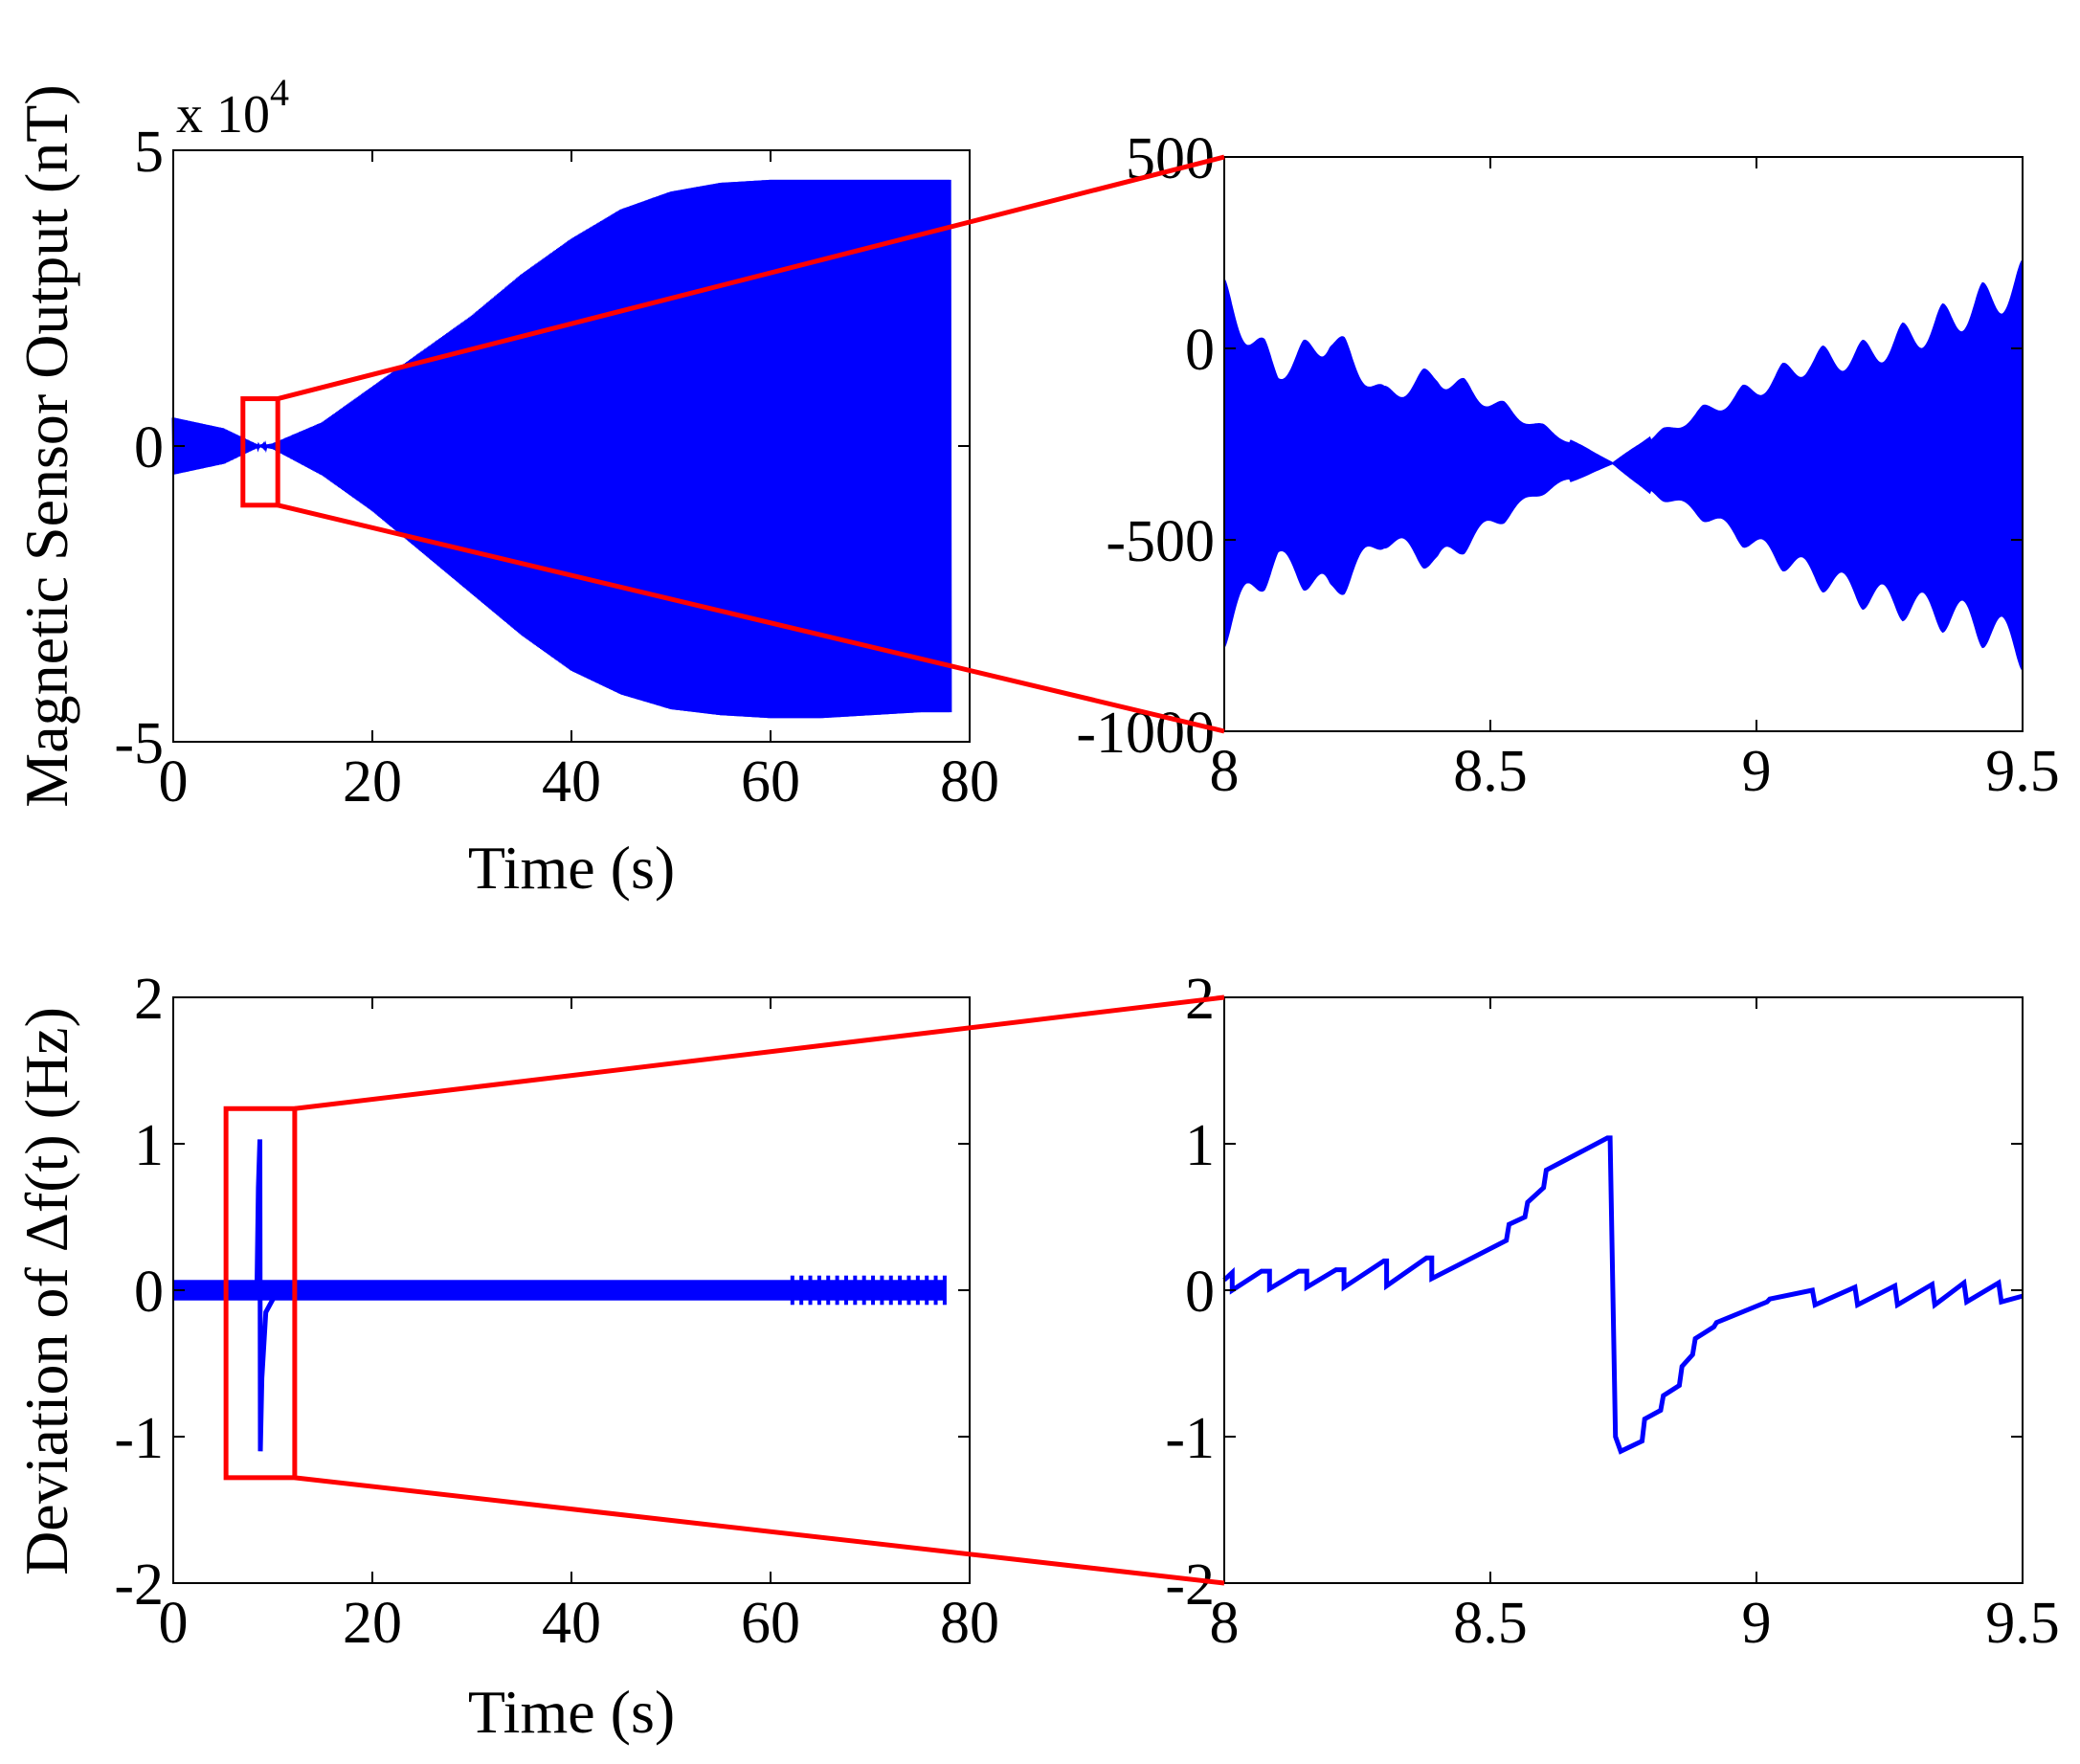 The width and height of the screenshot is (2080, 1764). What do you see at coordinates (1170, 158) in the screenshot?
I see `y-tick-label: 500` at bounding box center [1170, 158].